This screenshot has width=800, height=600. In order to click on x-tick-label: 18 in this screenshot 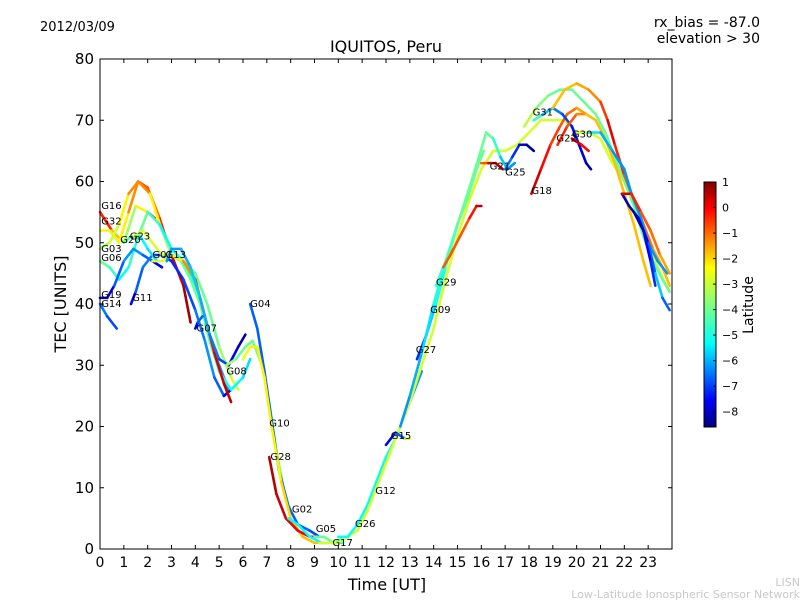, I will do `click(529, 563)`.